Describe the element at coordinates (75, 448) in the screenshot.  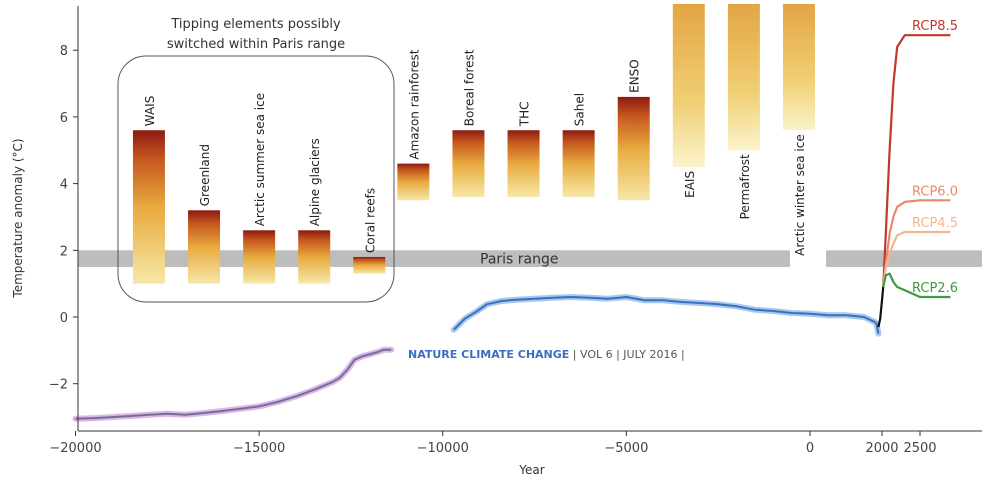
I see `x-tick-label: −20000` at that location.